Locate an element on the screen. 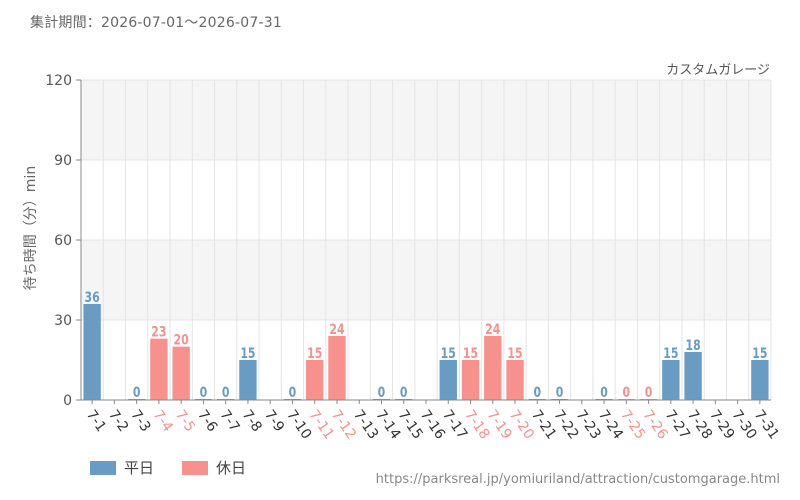 Image resolution: width=800 pixels, height=500 pixels. data-label: 18 is located at coordinates (692, 345).